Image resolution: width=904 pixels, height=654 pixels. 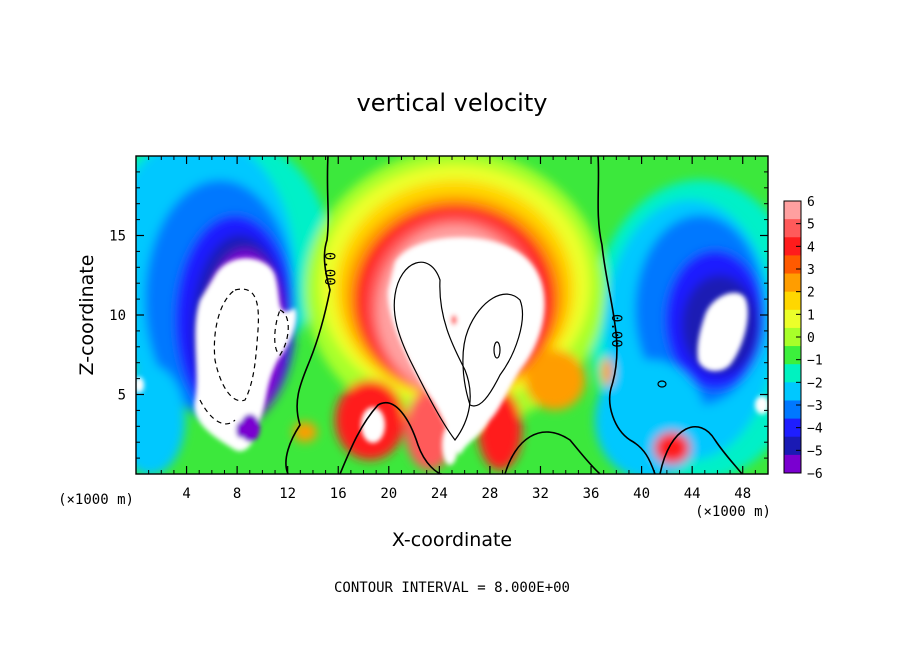 What do you see at coordinates (452, 588) in the screenshot?
I see `contour-interval-note: CONTOUR INTERVAL = 8.000E+00` at bounding box center [452, 588].